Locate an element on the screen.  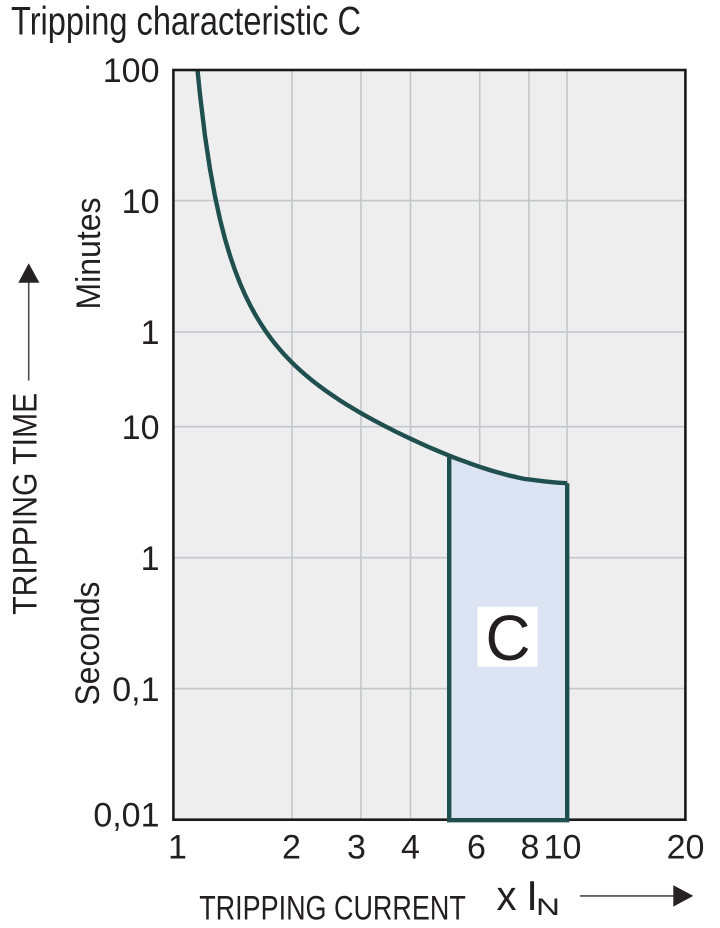
svg-text: TRIPPING TIME is located at coordinates (26, 504).